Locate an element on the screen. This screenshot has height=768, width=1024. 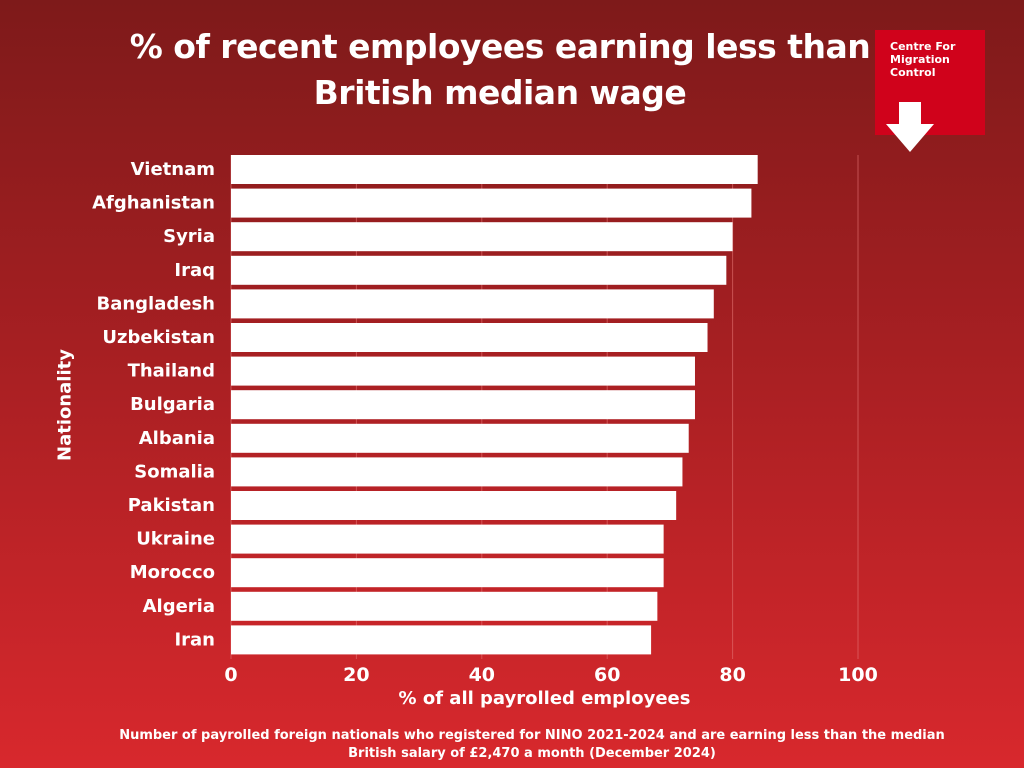
category-label-iran: Iran is located at coordinates (194, 639).